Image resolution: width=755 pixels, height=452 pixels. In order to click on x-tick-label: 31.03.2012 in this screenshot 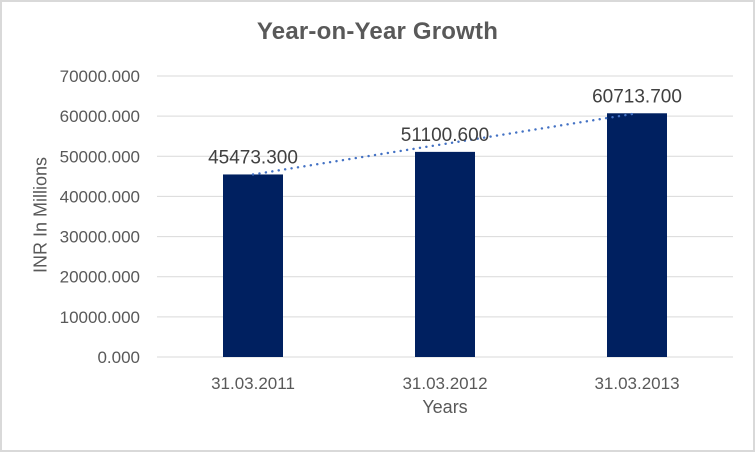, I will do `click(444, 383)`.